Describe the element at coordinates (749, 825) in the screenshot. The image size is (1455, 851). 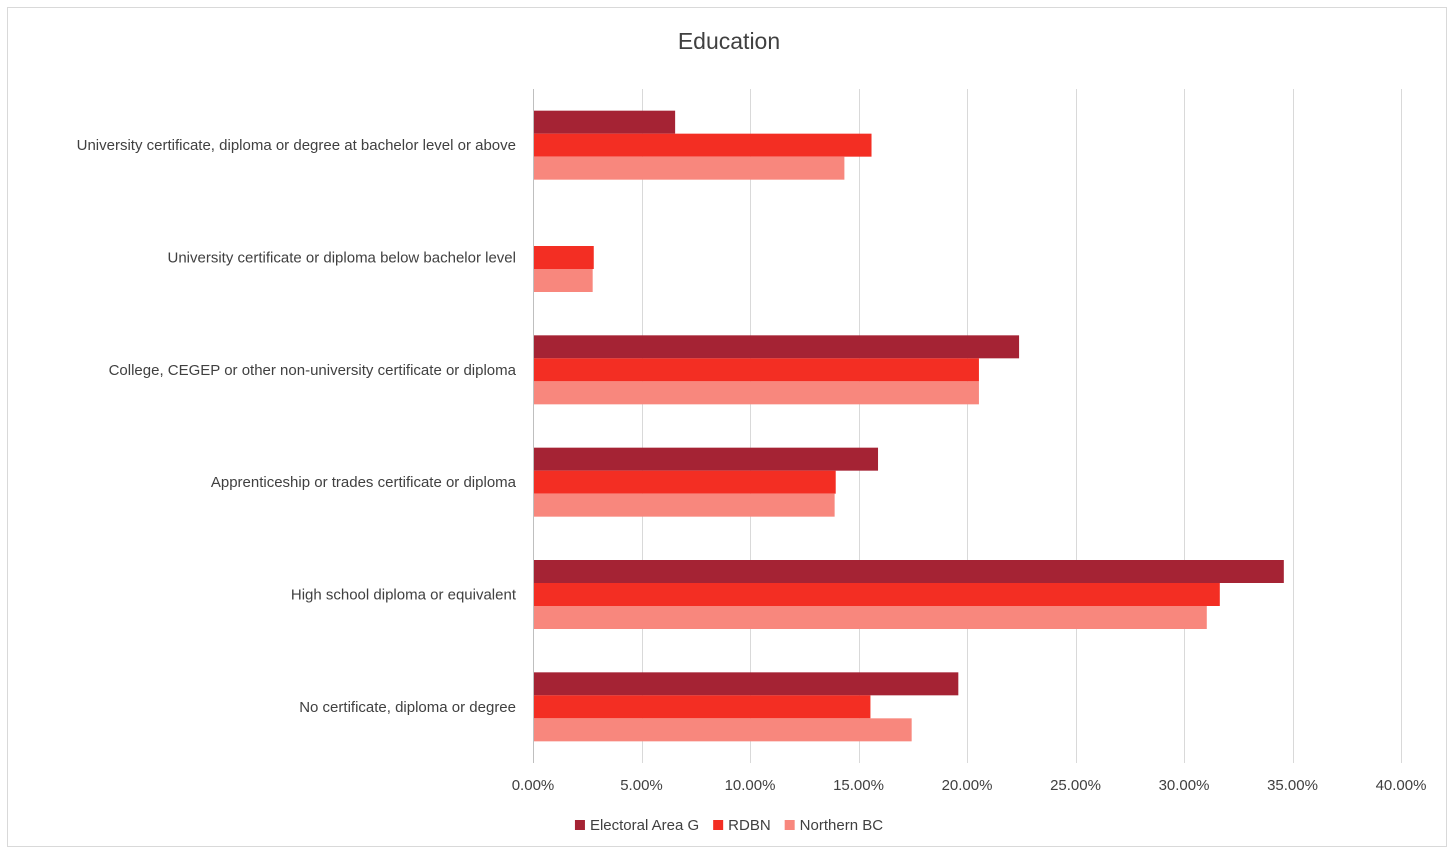
I see `legend-label: RDBN` at that location.